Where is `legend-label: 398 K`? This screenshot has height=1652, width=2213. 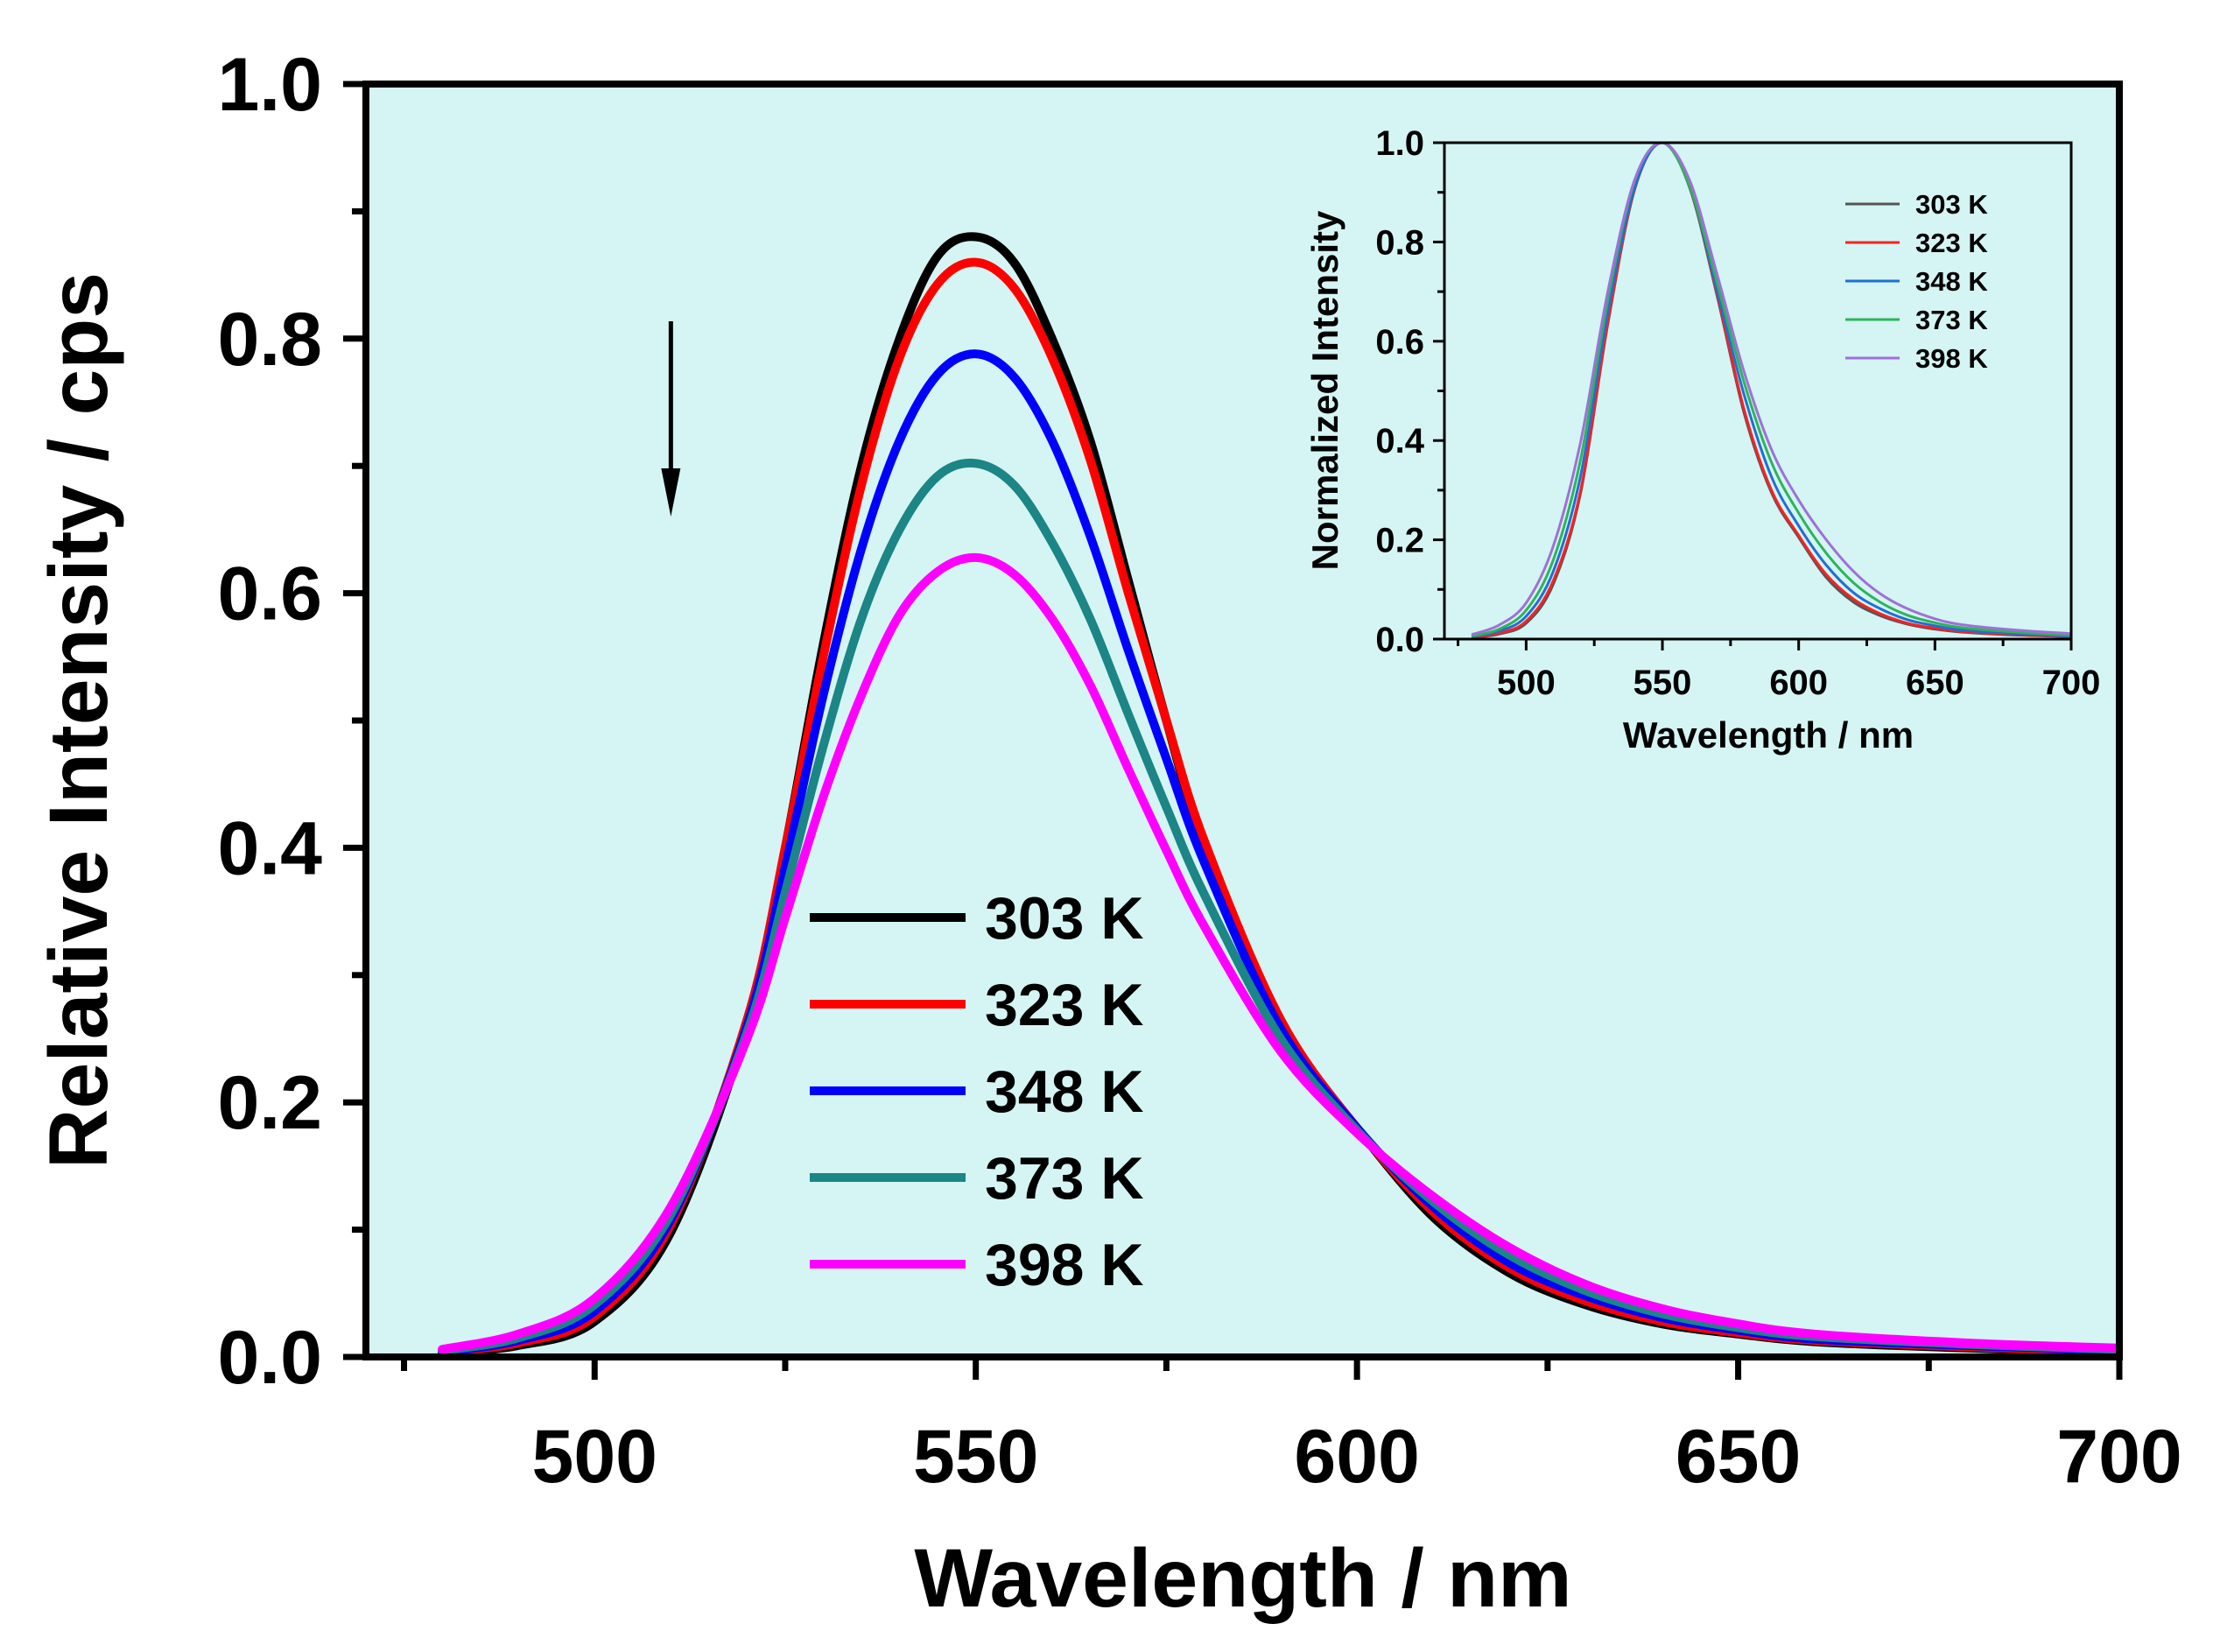 legend-label: 398 K is located at coordinates (1064, 1265).